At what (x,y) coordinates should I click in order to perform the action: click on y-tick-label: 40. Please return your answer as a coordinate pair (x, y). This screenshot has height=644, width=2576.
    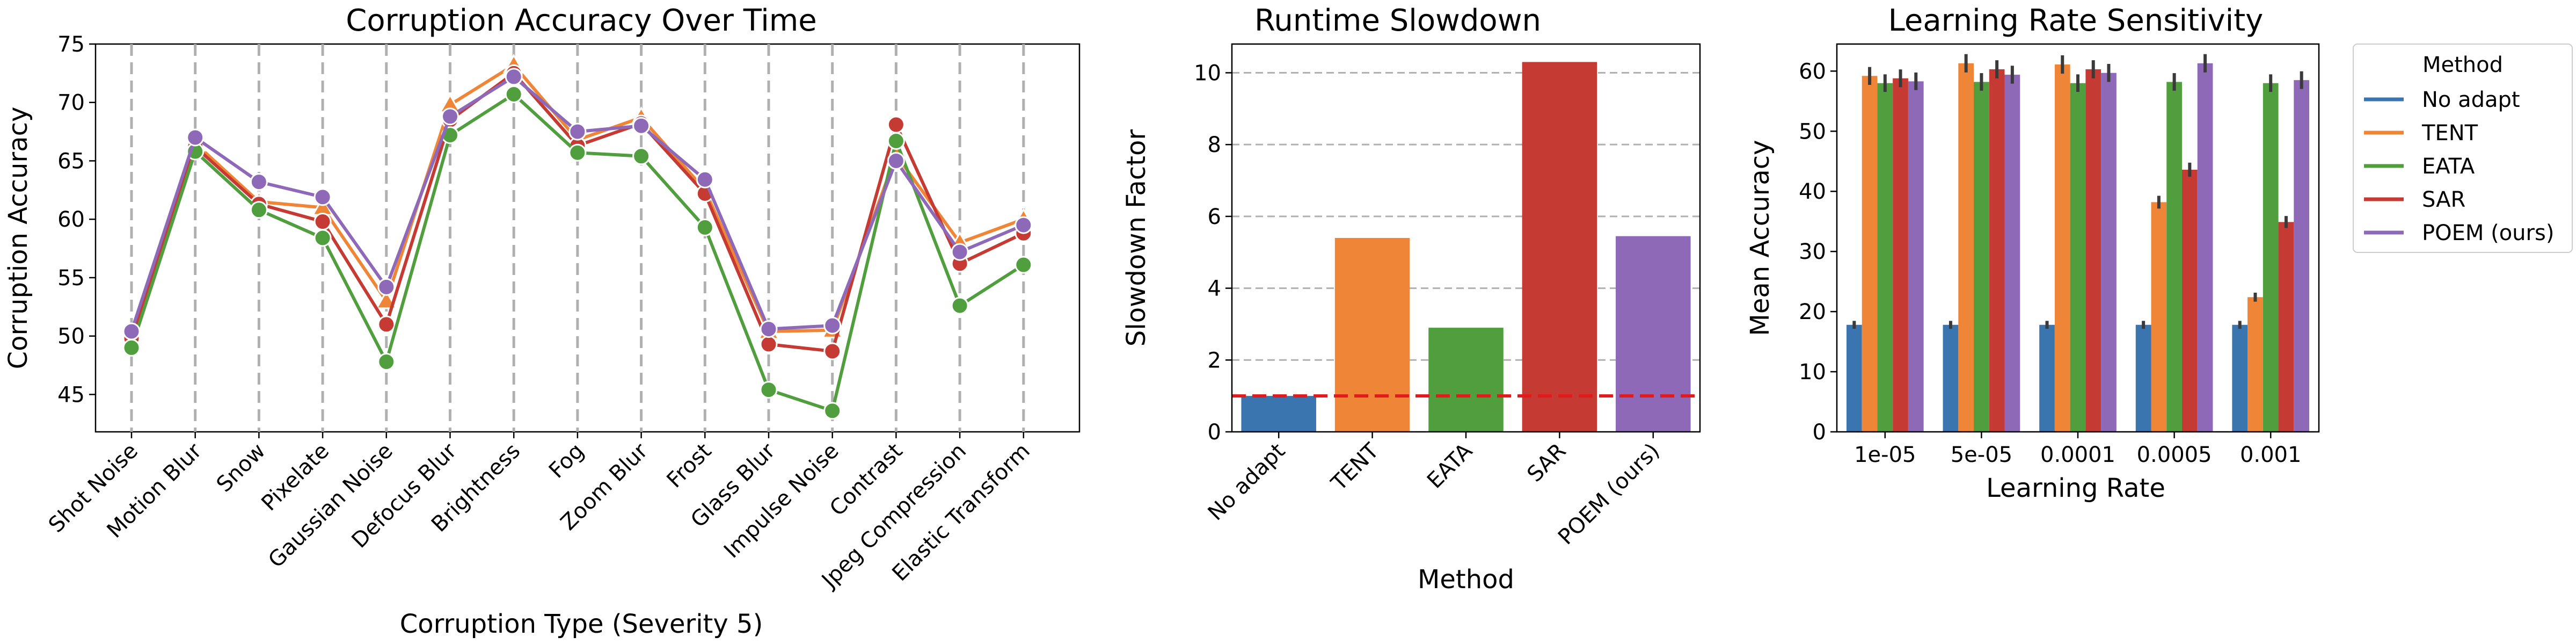
    Looking at the image, I should click on (1812, 191).